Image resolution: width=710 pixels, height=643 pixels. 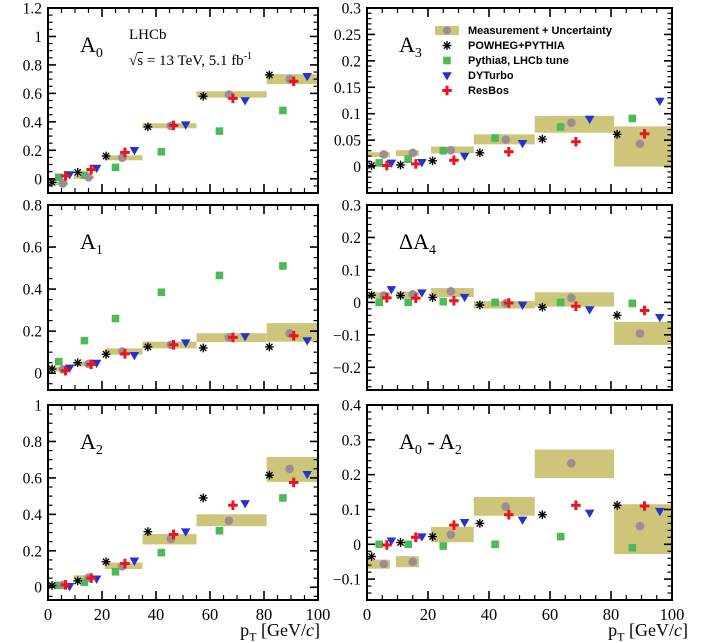 I want to click on series-measurement, so click(x=512, y=138).